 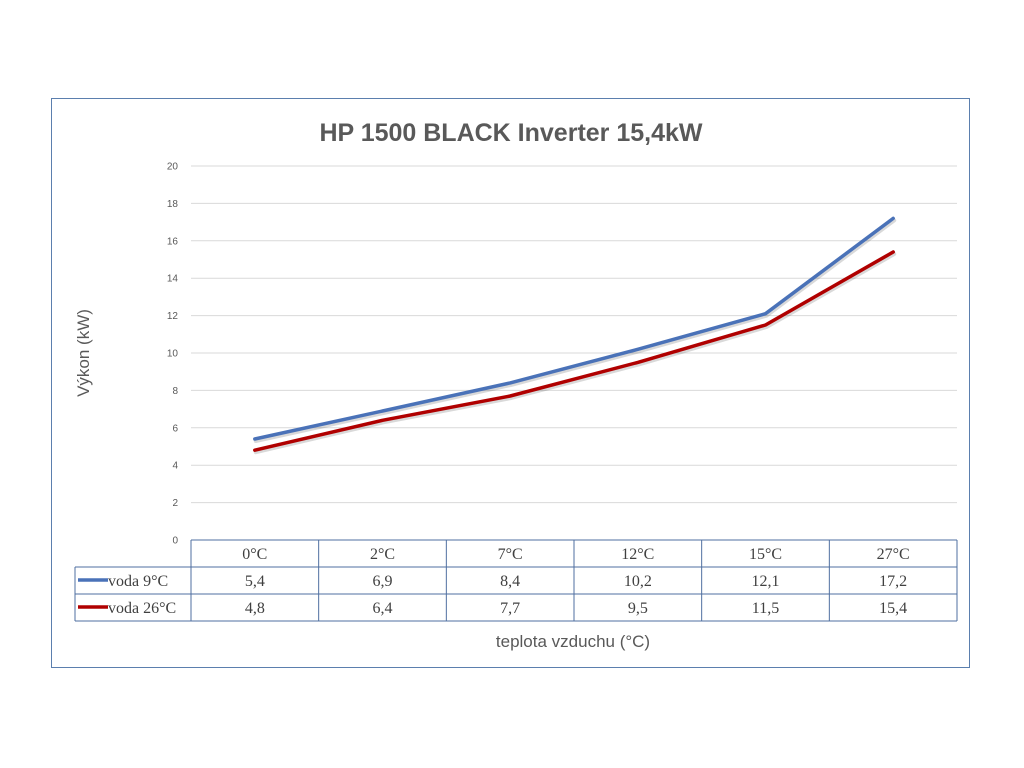 I want to click on x-category-label: 15°C, so click(x=765, y=554).